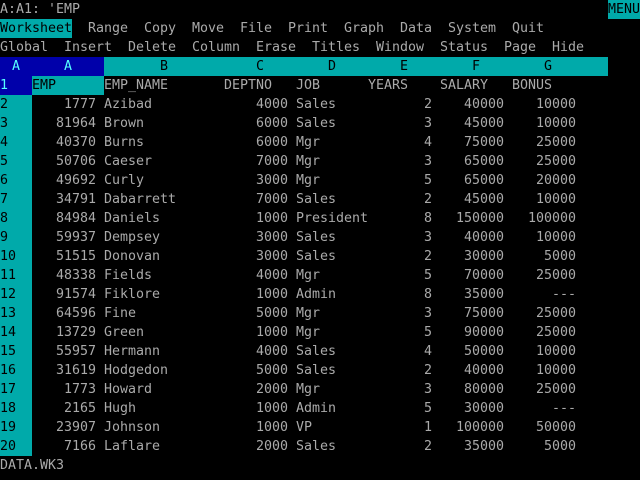  What do you see at coordinates (75, 275) in the screenshot?
I see `table-cell: 48338` at bounding box center [75, 275].